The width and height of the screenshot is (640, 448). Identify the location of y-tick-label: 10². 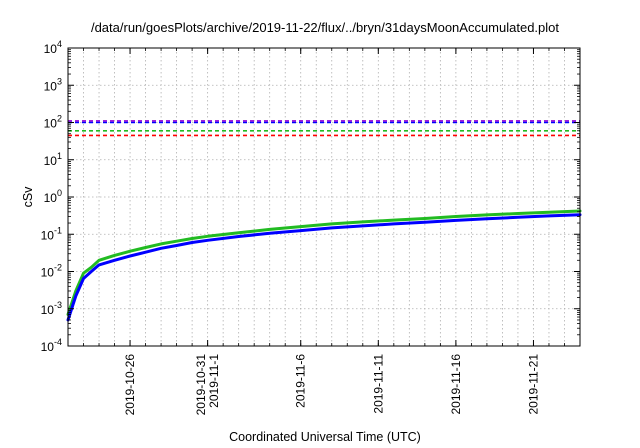
(53, 122).